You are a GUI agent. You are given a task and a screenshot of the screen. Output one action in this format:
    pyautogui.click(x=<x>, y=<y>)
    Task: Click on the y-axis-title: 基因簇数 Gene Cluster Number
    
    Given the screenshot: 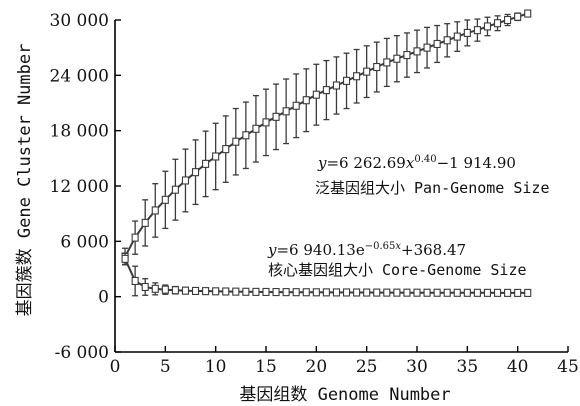 What is the action you would take?
    pyautogui.click(x=25, y=180)
    